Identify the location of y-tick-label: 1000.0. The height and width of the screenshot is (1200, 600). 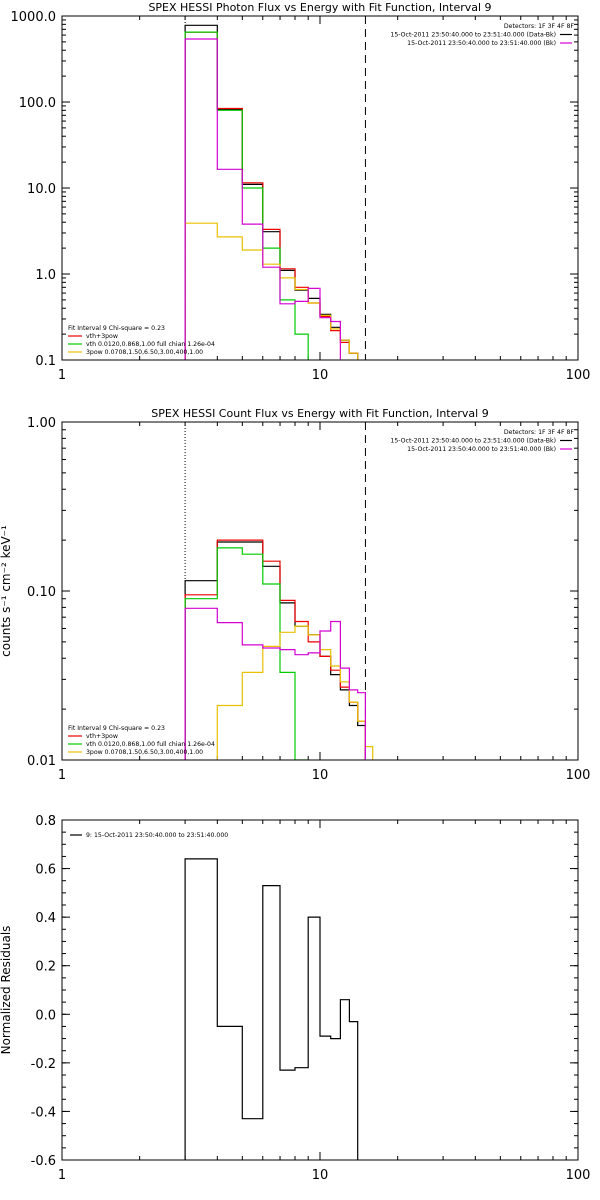
(34, 17).